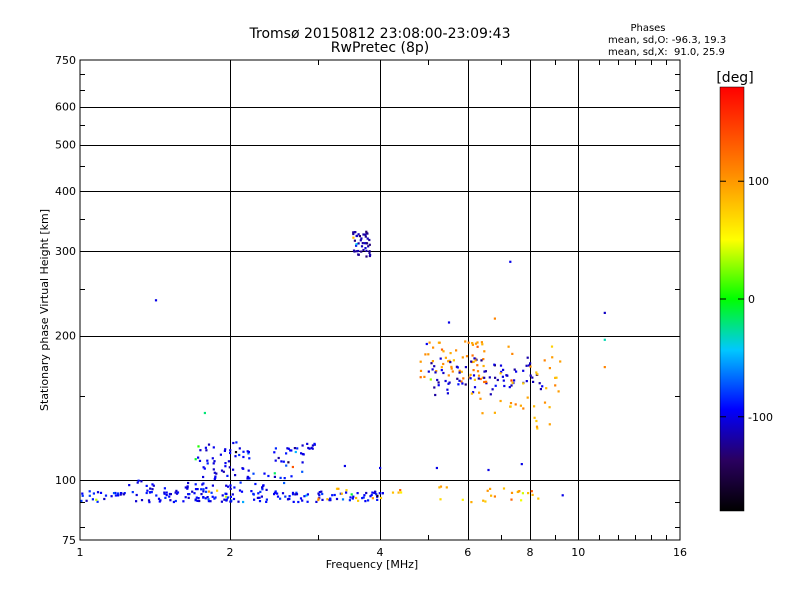 The image size is (800, 600). What do you see at coordinates (80, 552) in the screenshot?
I see `x-tick-label: 1` at bounding box center [80, 552].